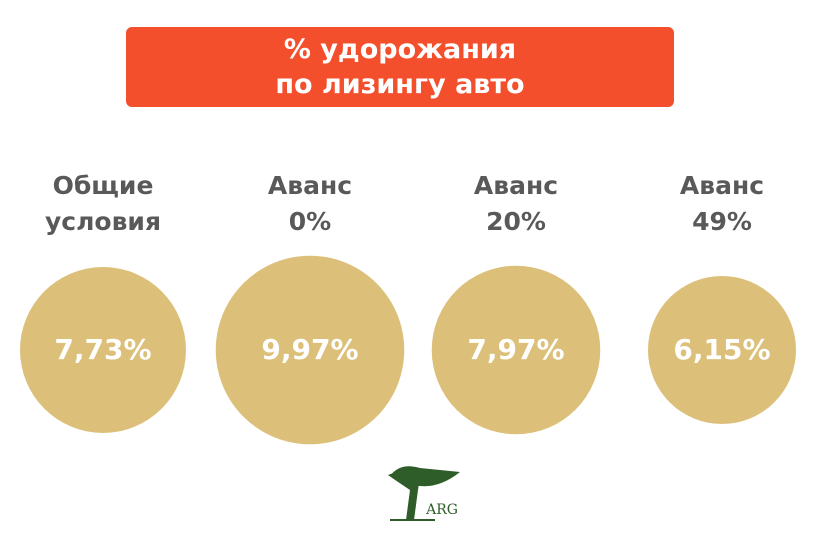  What do you see at coordinates (722, 203) in the screenshot?
I see `category-label: Аванс 49%` at bounding box center [722, 203].